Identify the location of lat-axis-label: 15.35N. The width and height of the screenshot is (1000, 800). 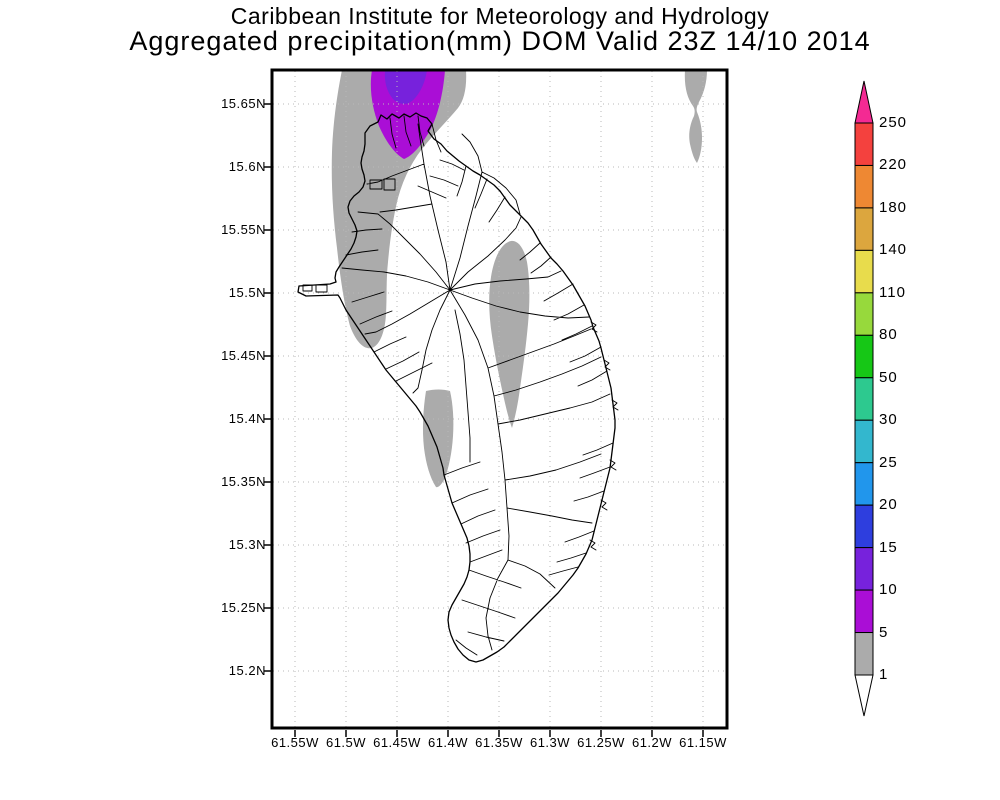
(243, 482).